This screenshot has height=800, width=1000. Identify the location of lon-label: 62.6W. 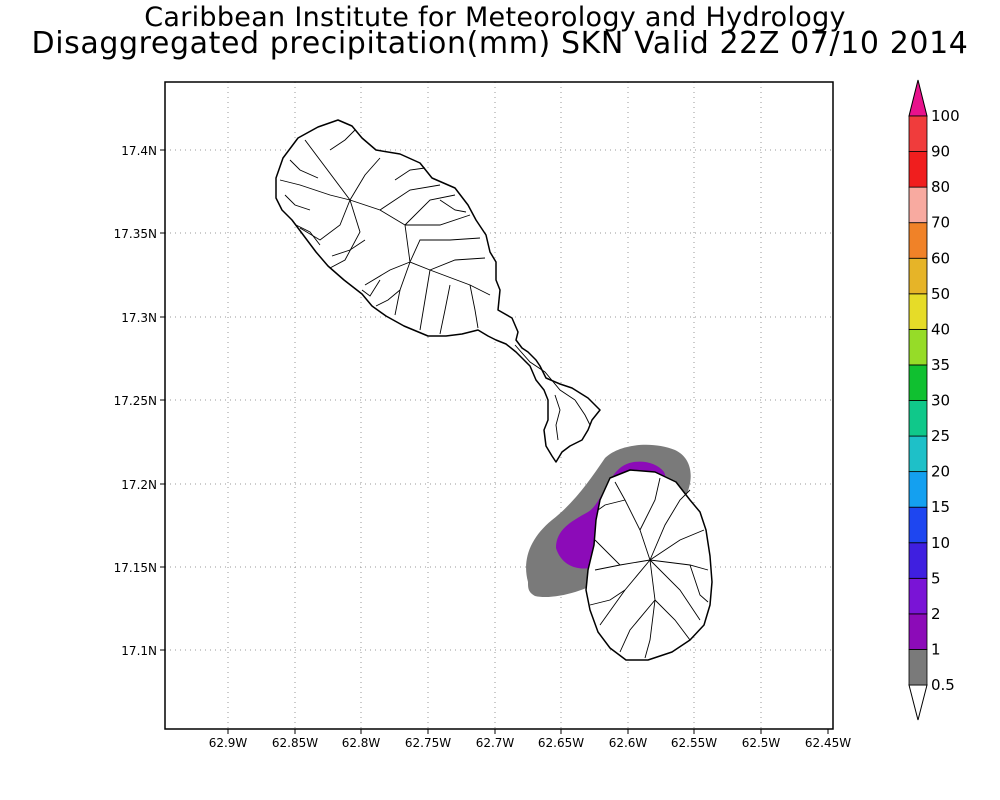
(628, 743).